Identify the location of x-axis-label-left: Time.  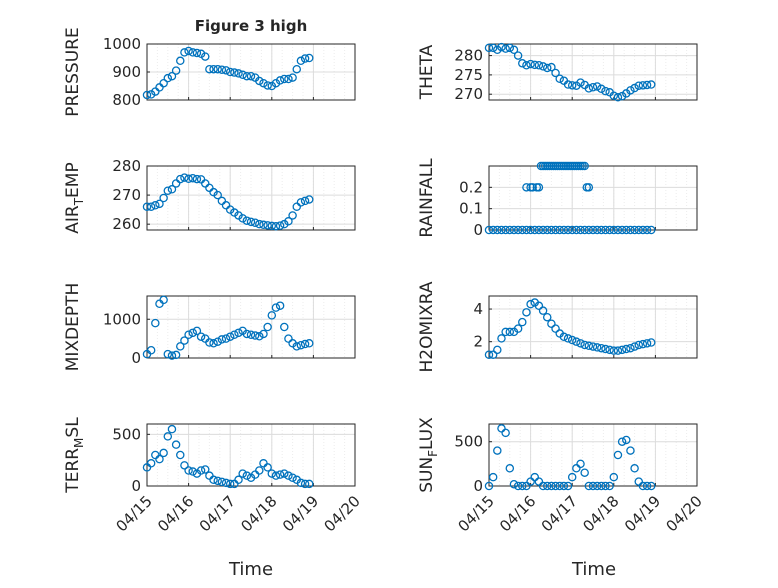
(250, 569).